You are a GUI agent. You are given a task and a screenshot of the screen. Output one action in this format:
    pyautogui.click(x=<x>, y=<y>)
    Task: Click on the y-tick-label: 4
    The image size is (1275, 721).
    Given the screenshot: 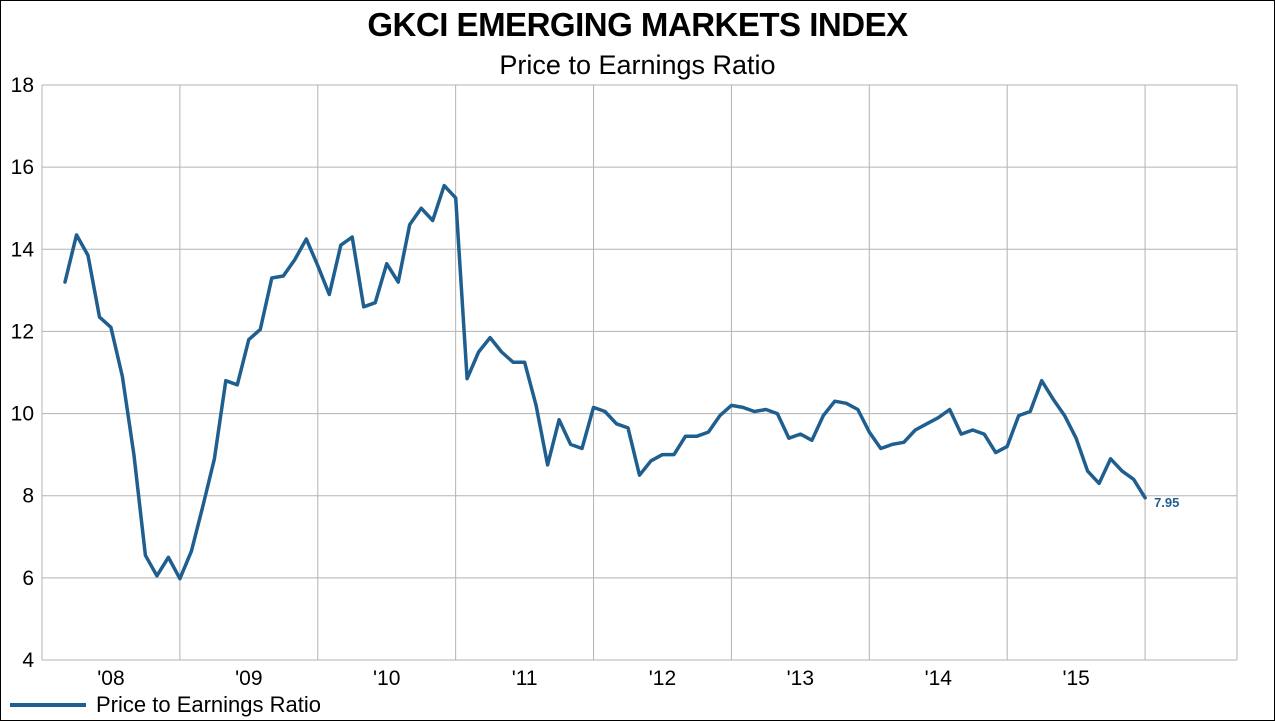 What is the action you would take?
    pyautogui.click(x=28, y=660)
    